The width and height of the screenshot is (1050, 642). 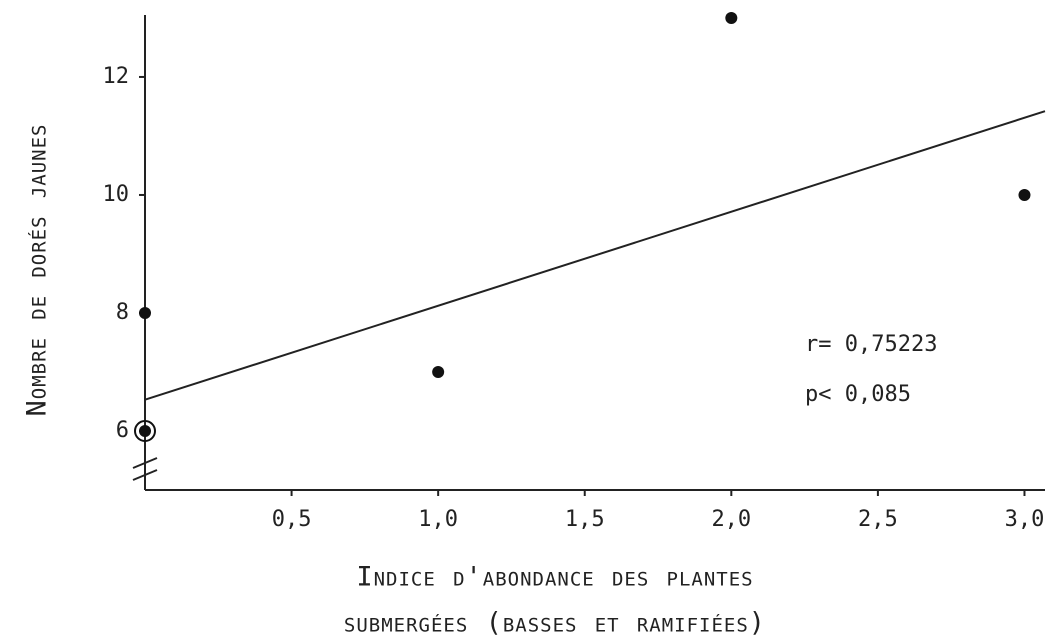 What do you see at coordinates (122, 430) in the screenshot?
I see `y-tick-label: 6` at bounding box center [122, 430].